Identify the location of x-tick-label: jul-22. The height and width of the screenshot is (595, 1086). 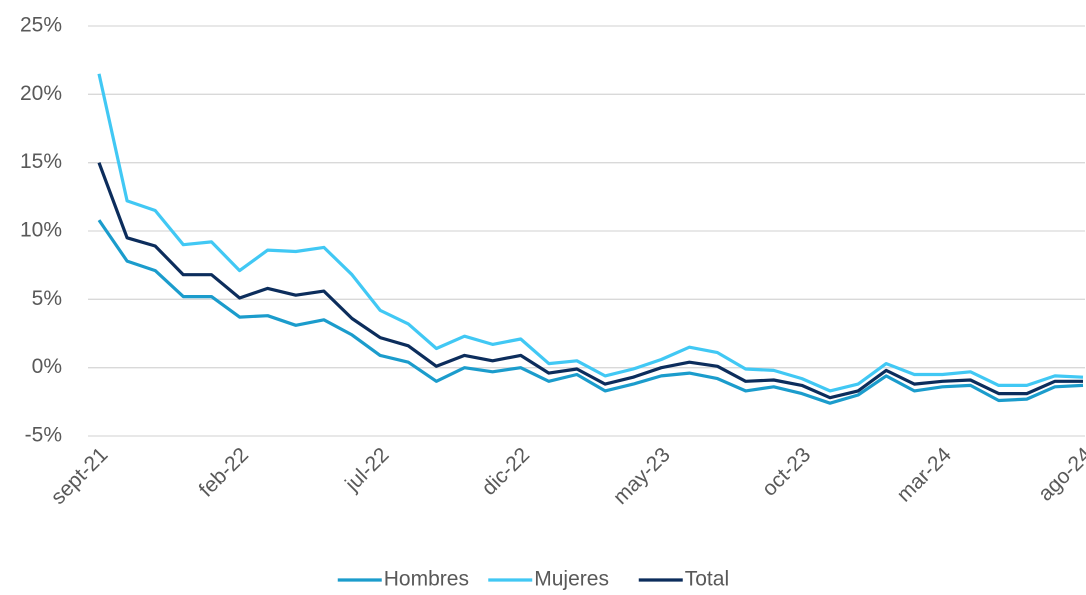
(366, 469).